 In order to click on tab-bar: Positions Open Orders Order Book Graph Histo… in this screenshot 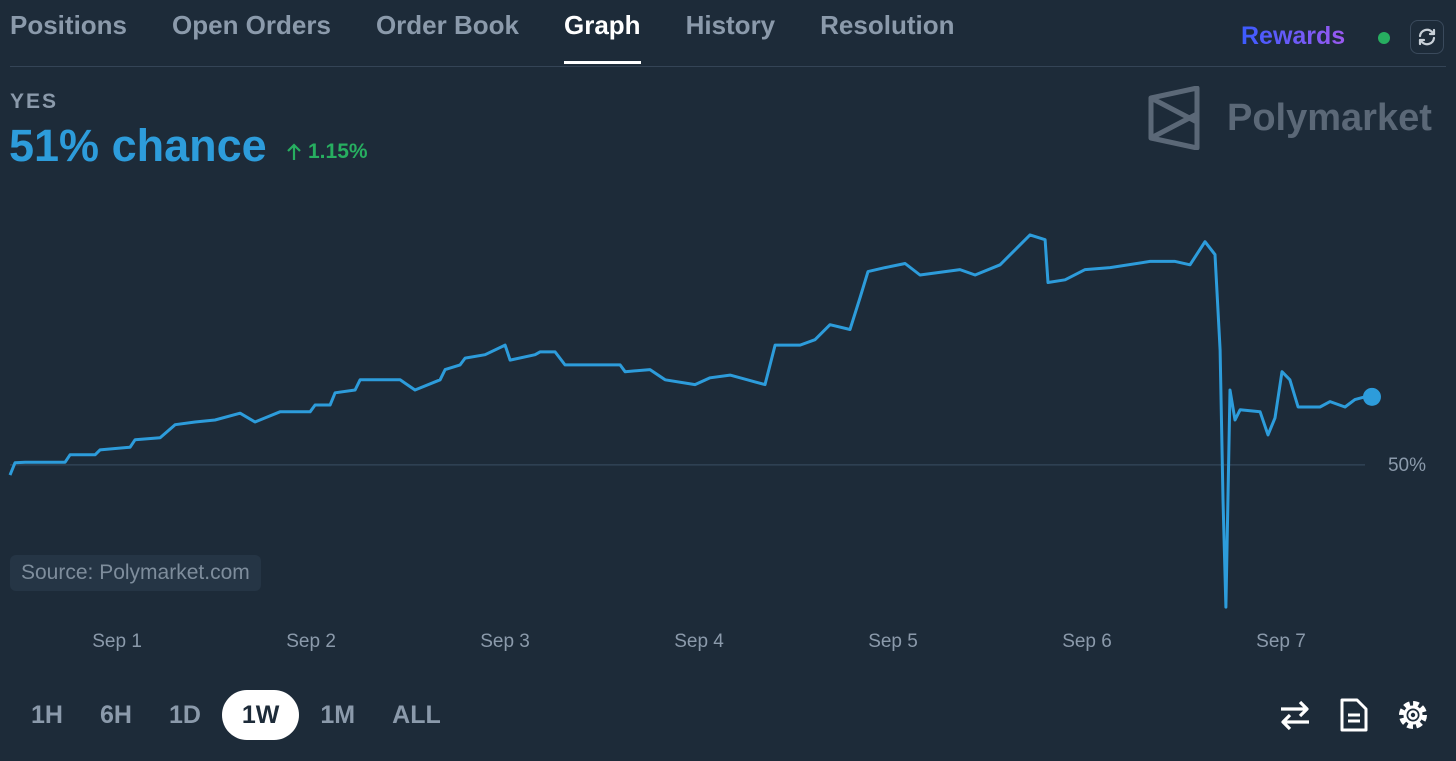, I will do `click(482, 35)`.